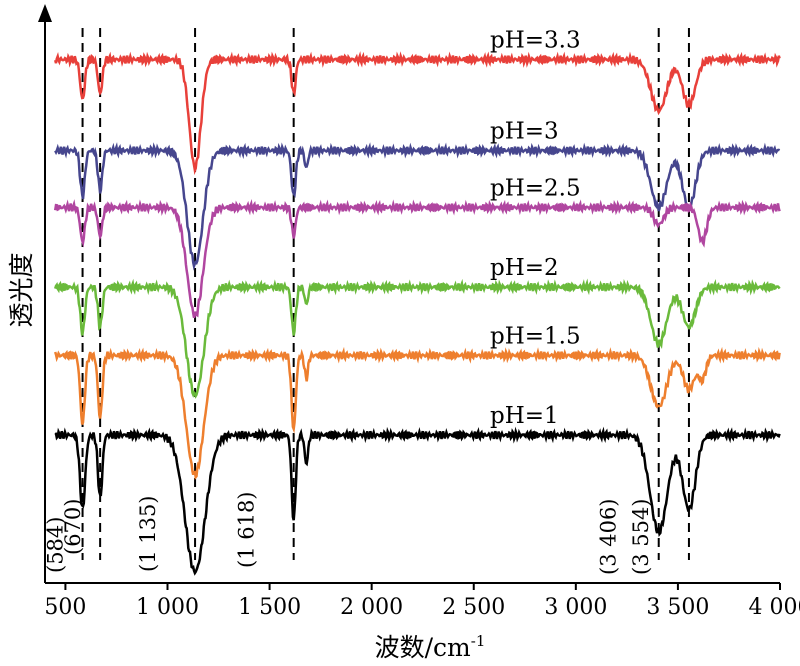 The image size is (800, 666). Describe the element at coordinates (774, 607) in the screenshot. I see `x-tick-label-7: 4 000` at that location.